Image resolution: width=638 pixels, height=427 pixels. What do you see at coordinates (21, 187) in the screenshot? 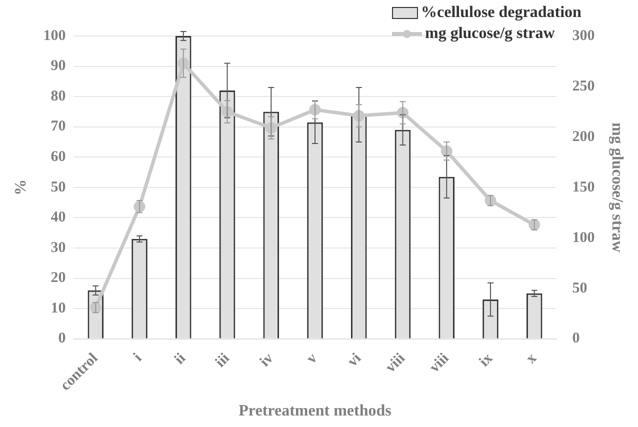
I see `y-axis-title: %` at bounding box center [21, 187].